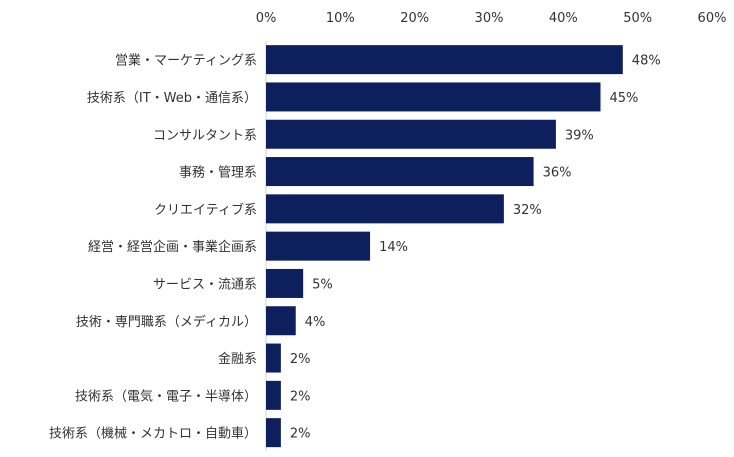  What do you see at coordinates (563, 18) in the screenshot?
I see `x-tick-label: 40%` at bounding box center [563, 18].